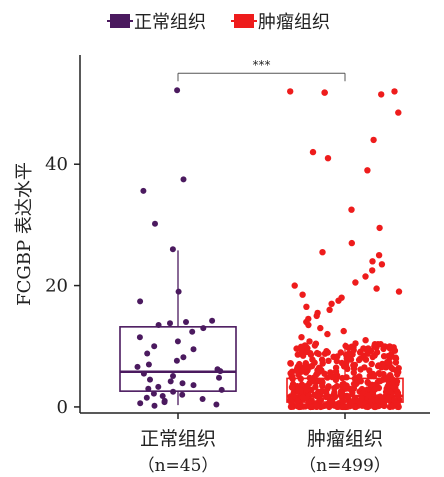  Describe the element at coordinates (244, 21) in the screenshot. I see `legend-key-tumor` at that location.